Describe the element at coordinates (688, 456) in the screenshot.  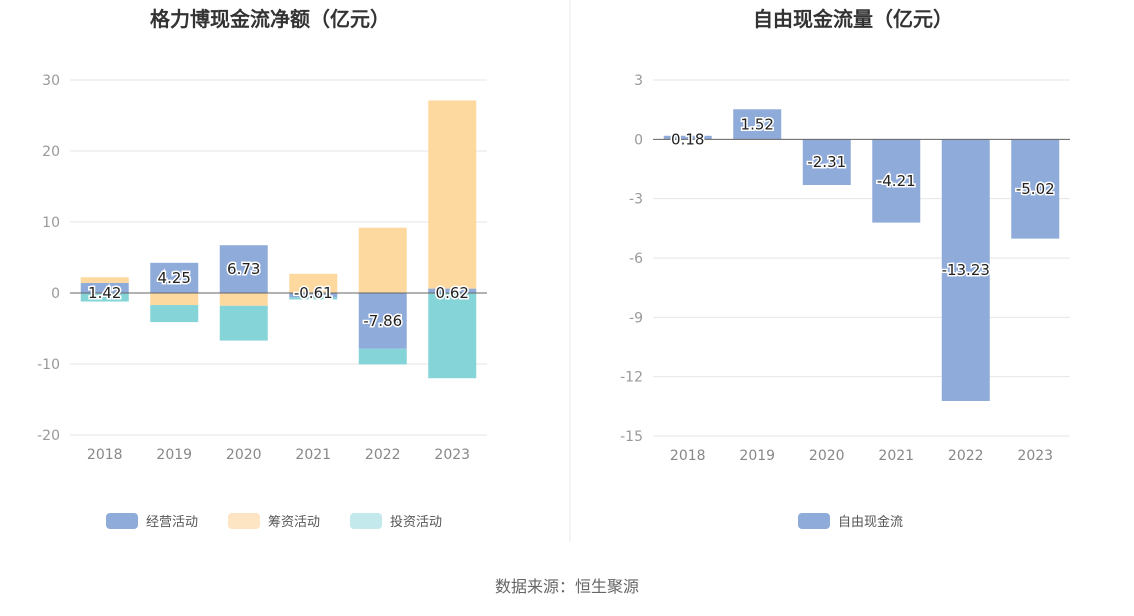
I see `freecash-x-tick-label: 2018` at that location.